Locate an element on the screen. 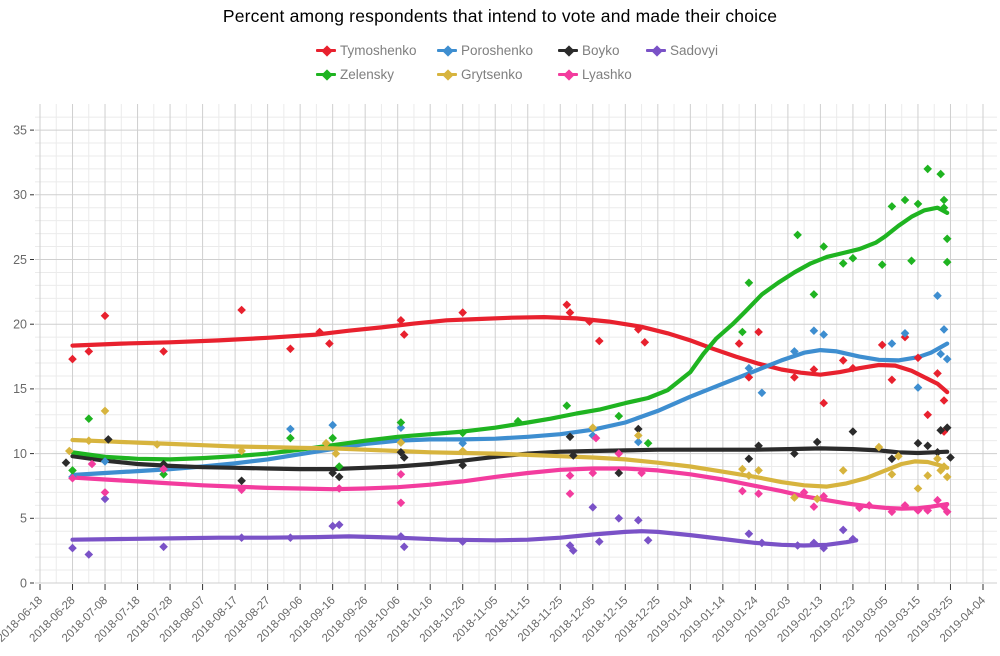 The width and height of the screenshot is (1000, 656). trend-line-lyashko is located at coordinates (510, 488).